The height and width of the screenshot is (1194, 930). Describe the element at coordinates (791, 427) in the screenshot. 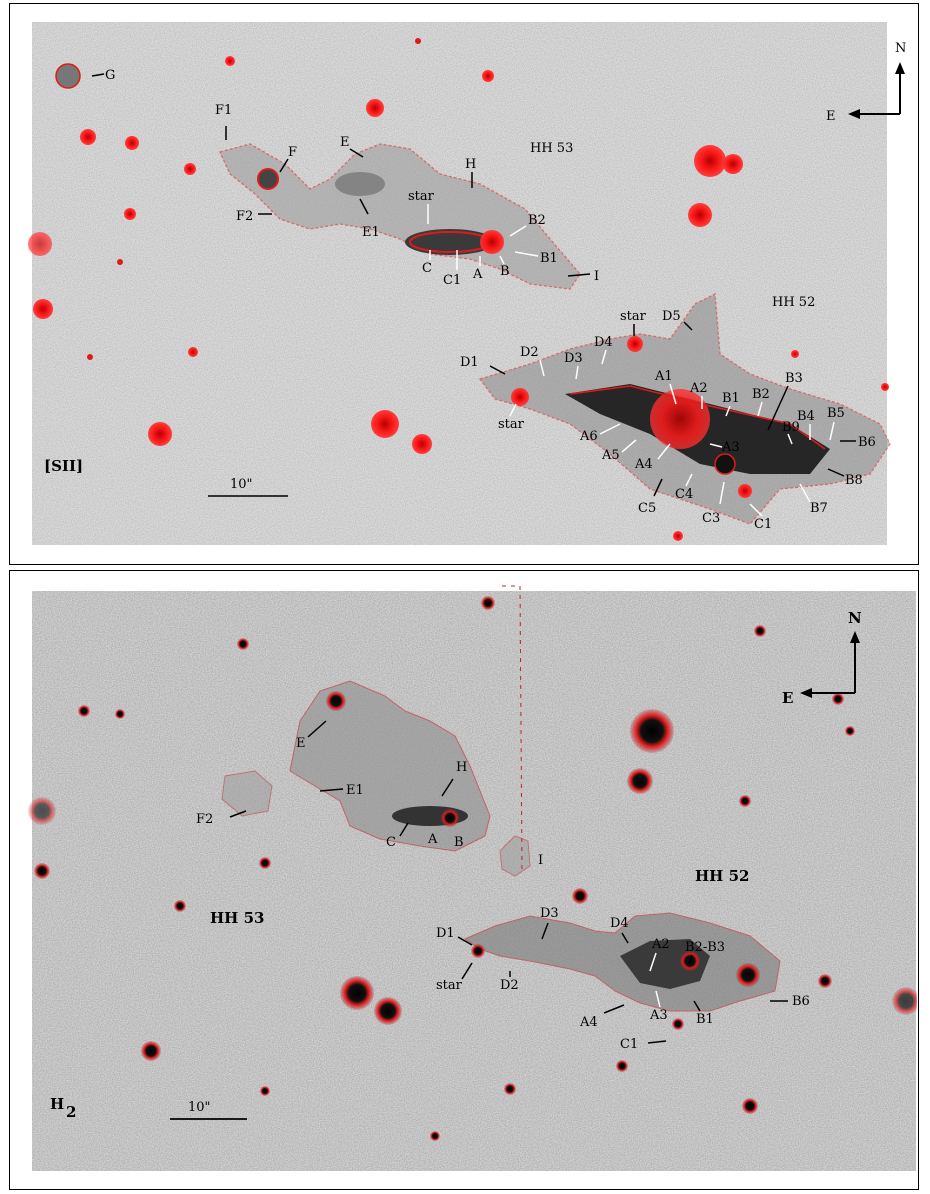

I see `knot-label: B9` at that location.